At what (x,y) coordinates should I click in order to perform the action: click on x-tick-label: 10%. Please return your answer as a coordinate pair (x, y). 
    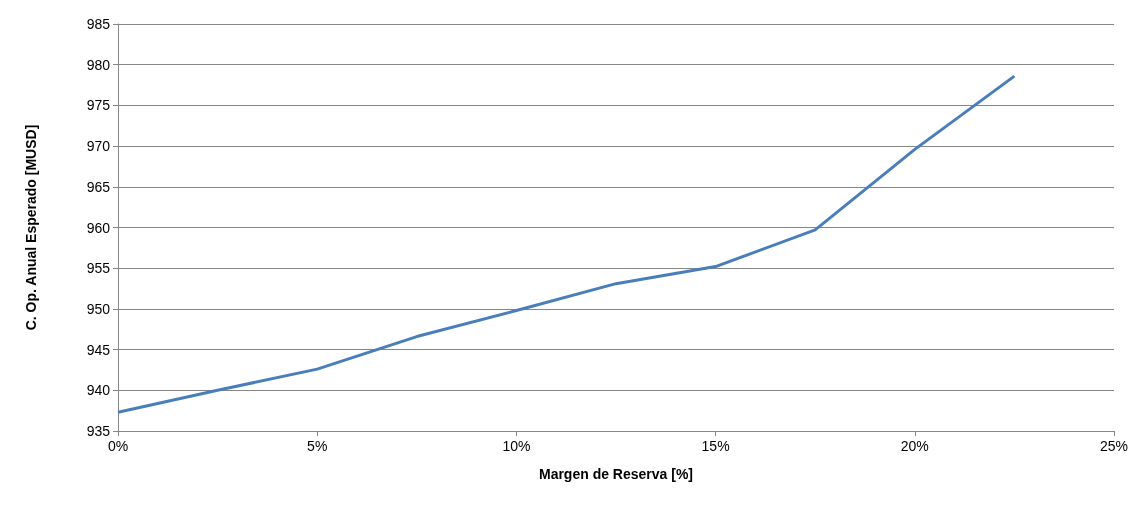
    Looking at the image, I should click on (516, 446).